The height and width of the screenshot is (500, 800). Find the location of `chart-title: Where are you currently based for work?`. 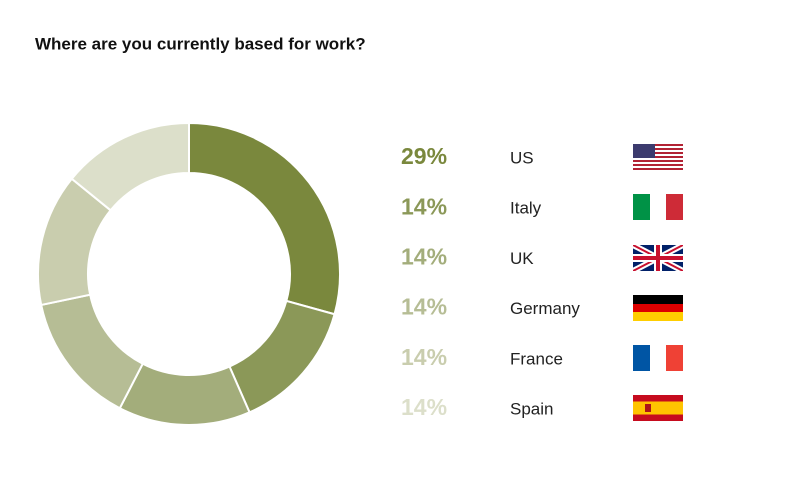

chart-title: Where are you currently based for work? is located at coordinates (200, 43).